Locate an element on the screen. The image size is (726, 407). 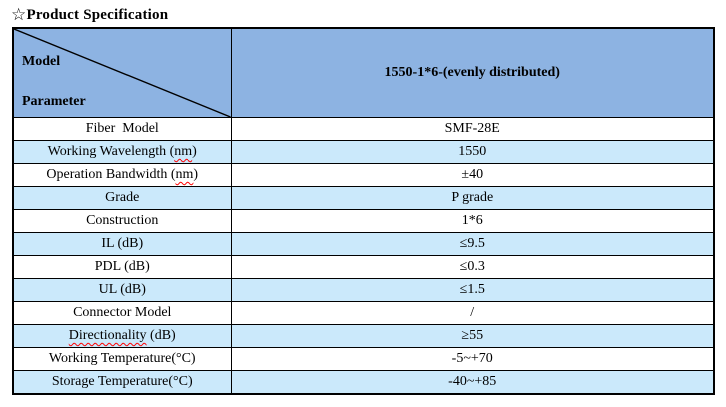
parameter-cell: Connector Model is located at coordinates (122, 313).